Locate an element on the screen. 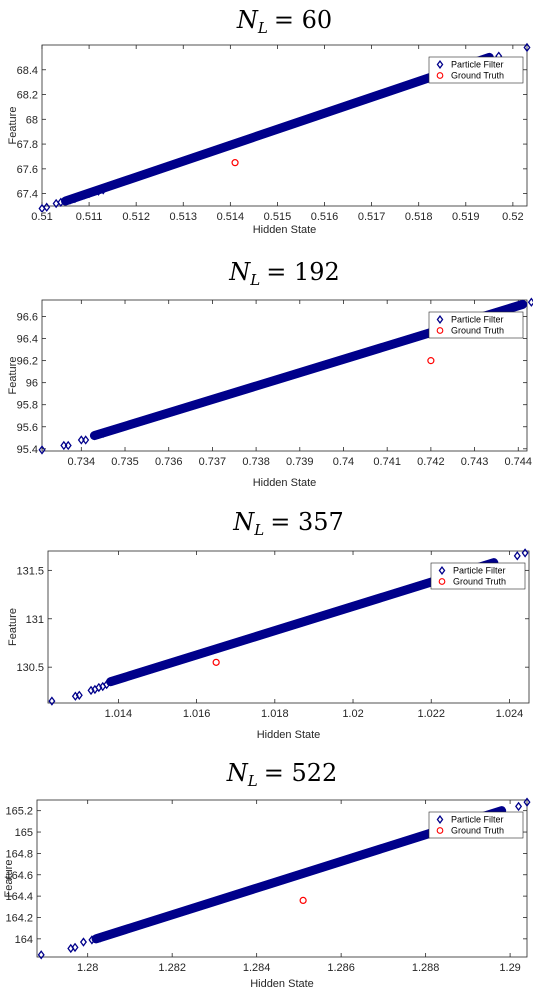  y-tick-label: 67.8 is located at coordinates (27, 145).